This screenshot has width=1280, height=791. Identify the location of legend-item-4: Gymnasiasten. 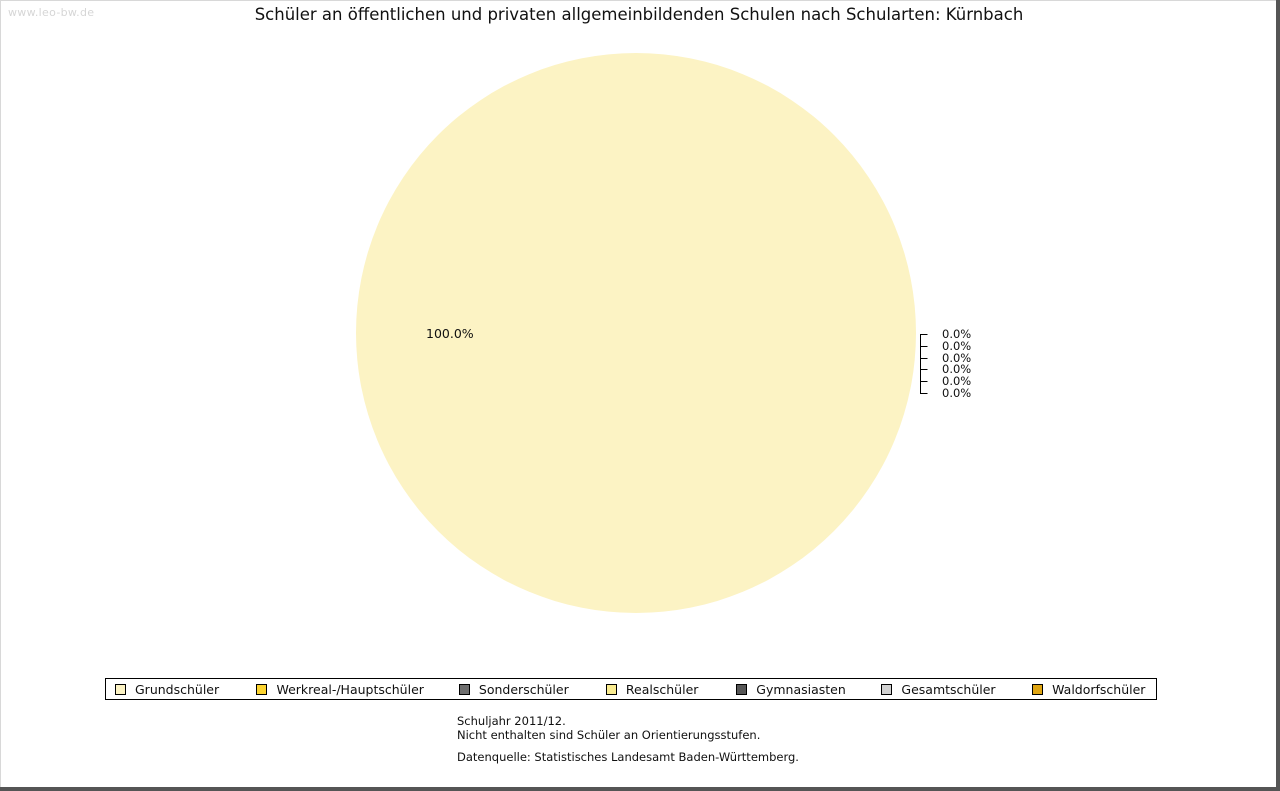
(796, 689).